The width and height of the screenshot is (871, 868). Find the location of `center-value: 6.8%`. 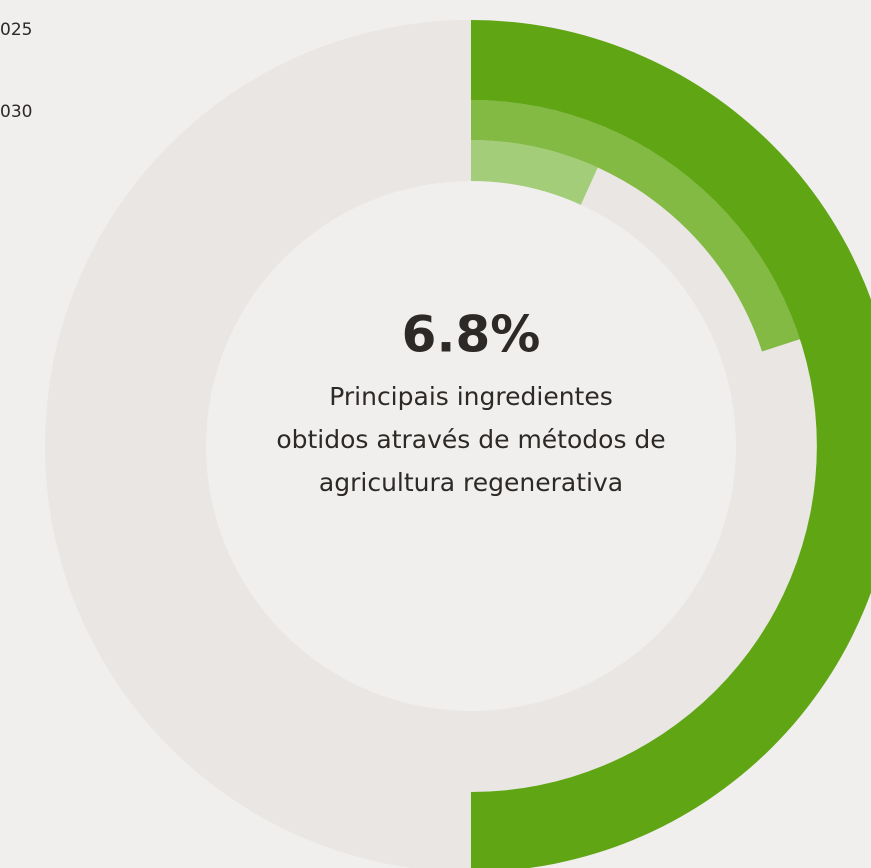

center-value: 6.8% is located at coordinates (471, 335).